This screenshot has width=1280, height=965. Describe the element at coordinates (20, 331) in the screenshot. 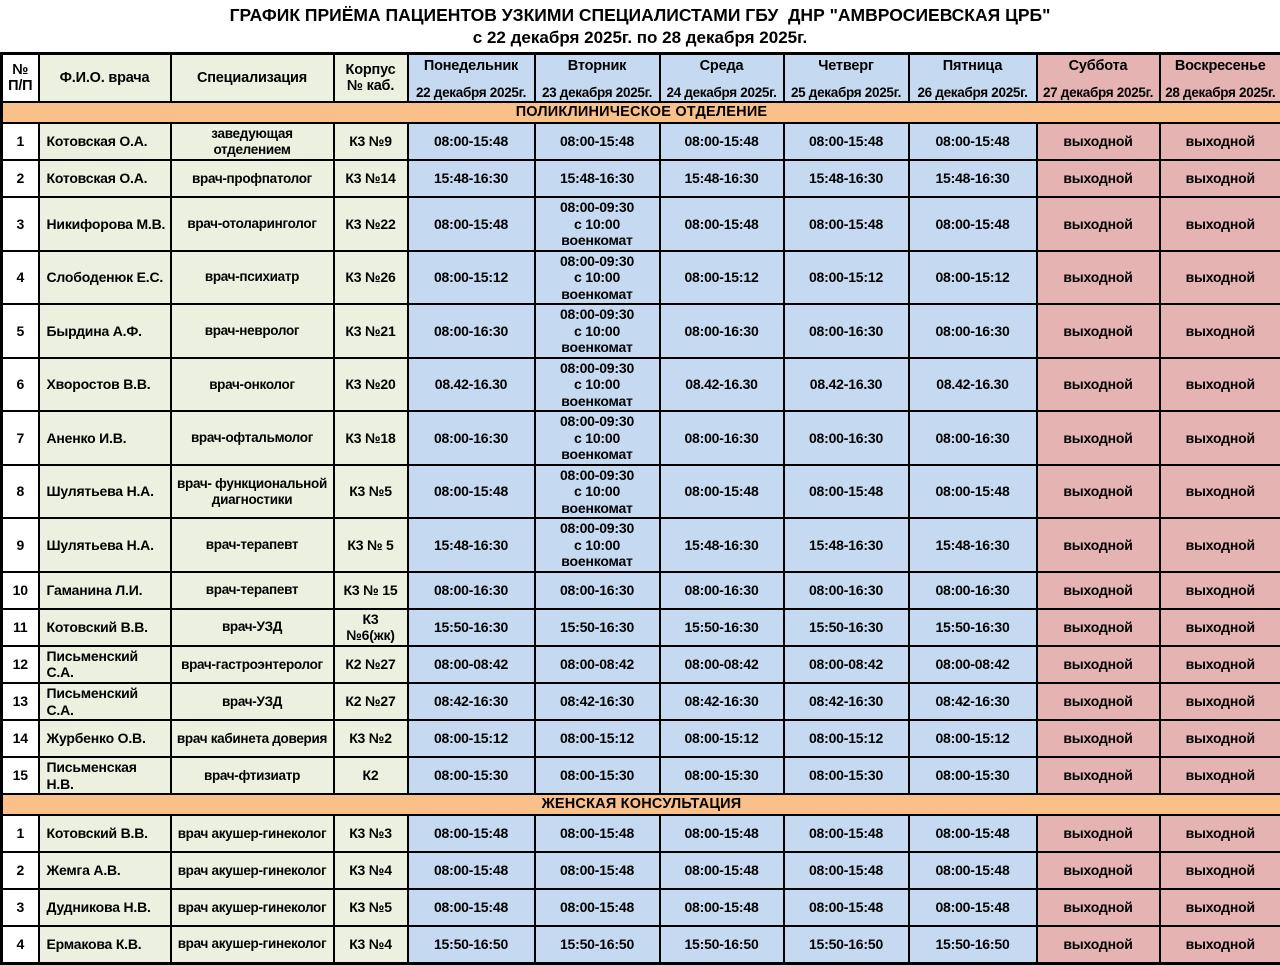

I see `row-number-cell: 5` at that location.